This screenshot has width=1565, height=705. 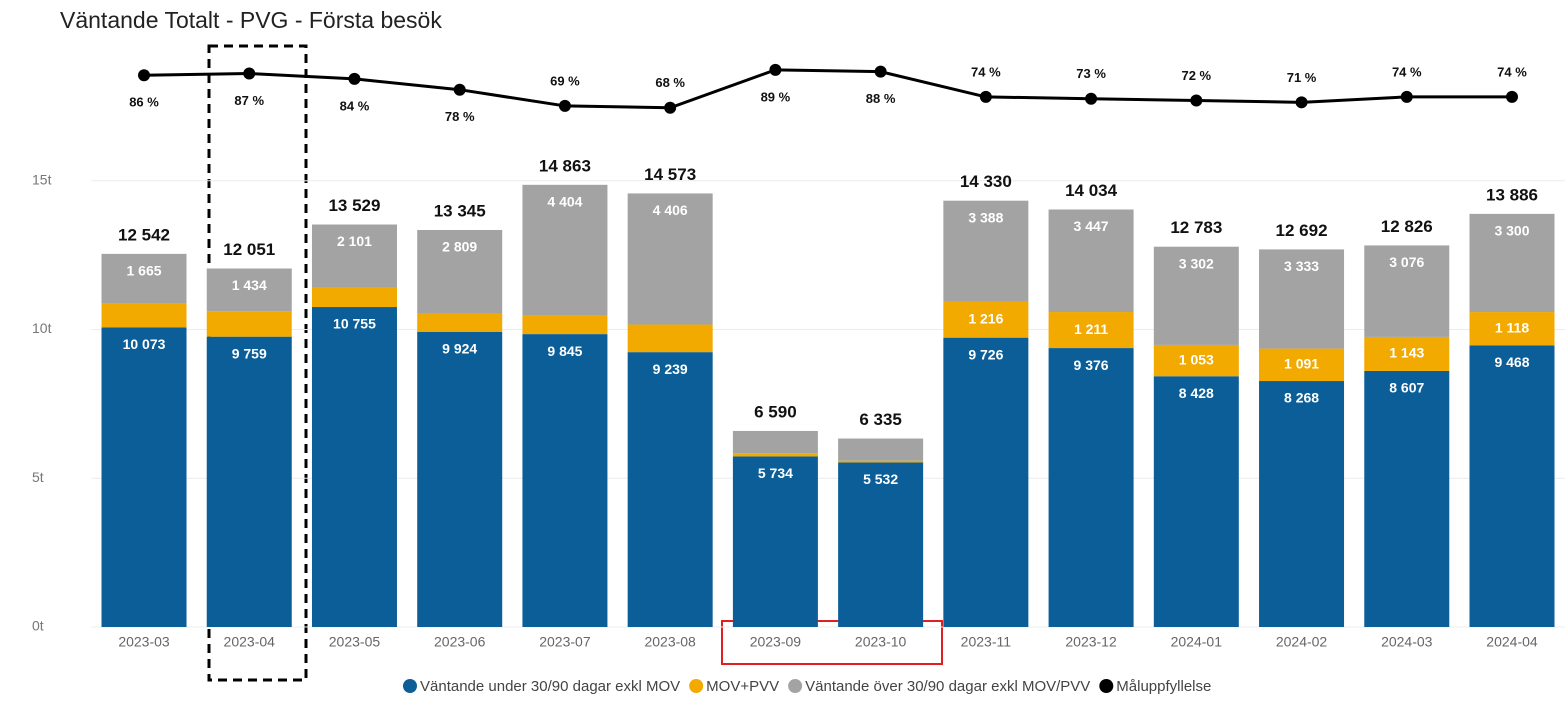 What do you see at coordinates (1302, 230) in the screenshot?
I see `total-label: 12 692` at bounding box center [1302, 230].